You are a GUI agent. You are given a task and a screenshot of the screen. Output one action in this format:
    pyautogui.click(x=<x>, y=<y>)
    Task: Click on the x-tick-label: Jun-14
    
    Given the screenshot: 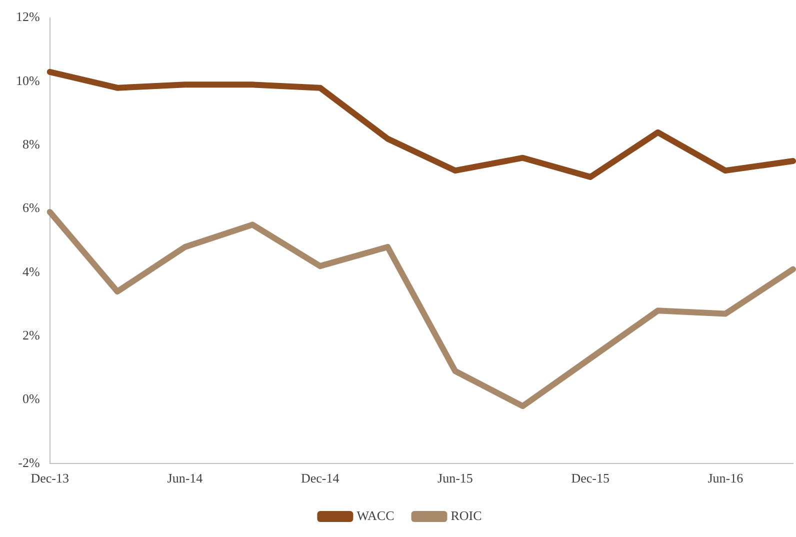 What is the action you would take?
    pyautogui.click(x=185, y=478)
    